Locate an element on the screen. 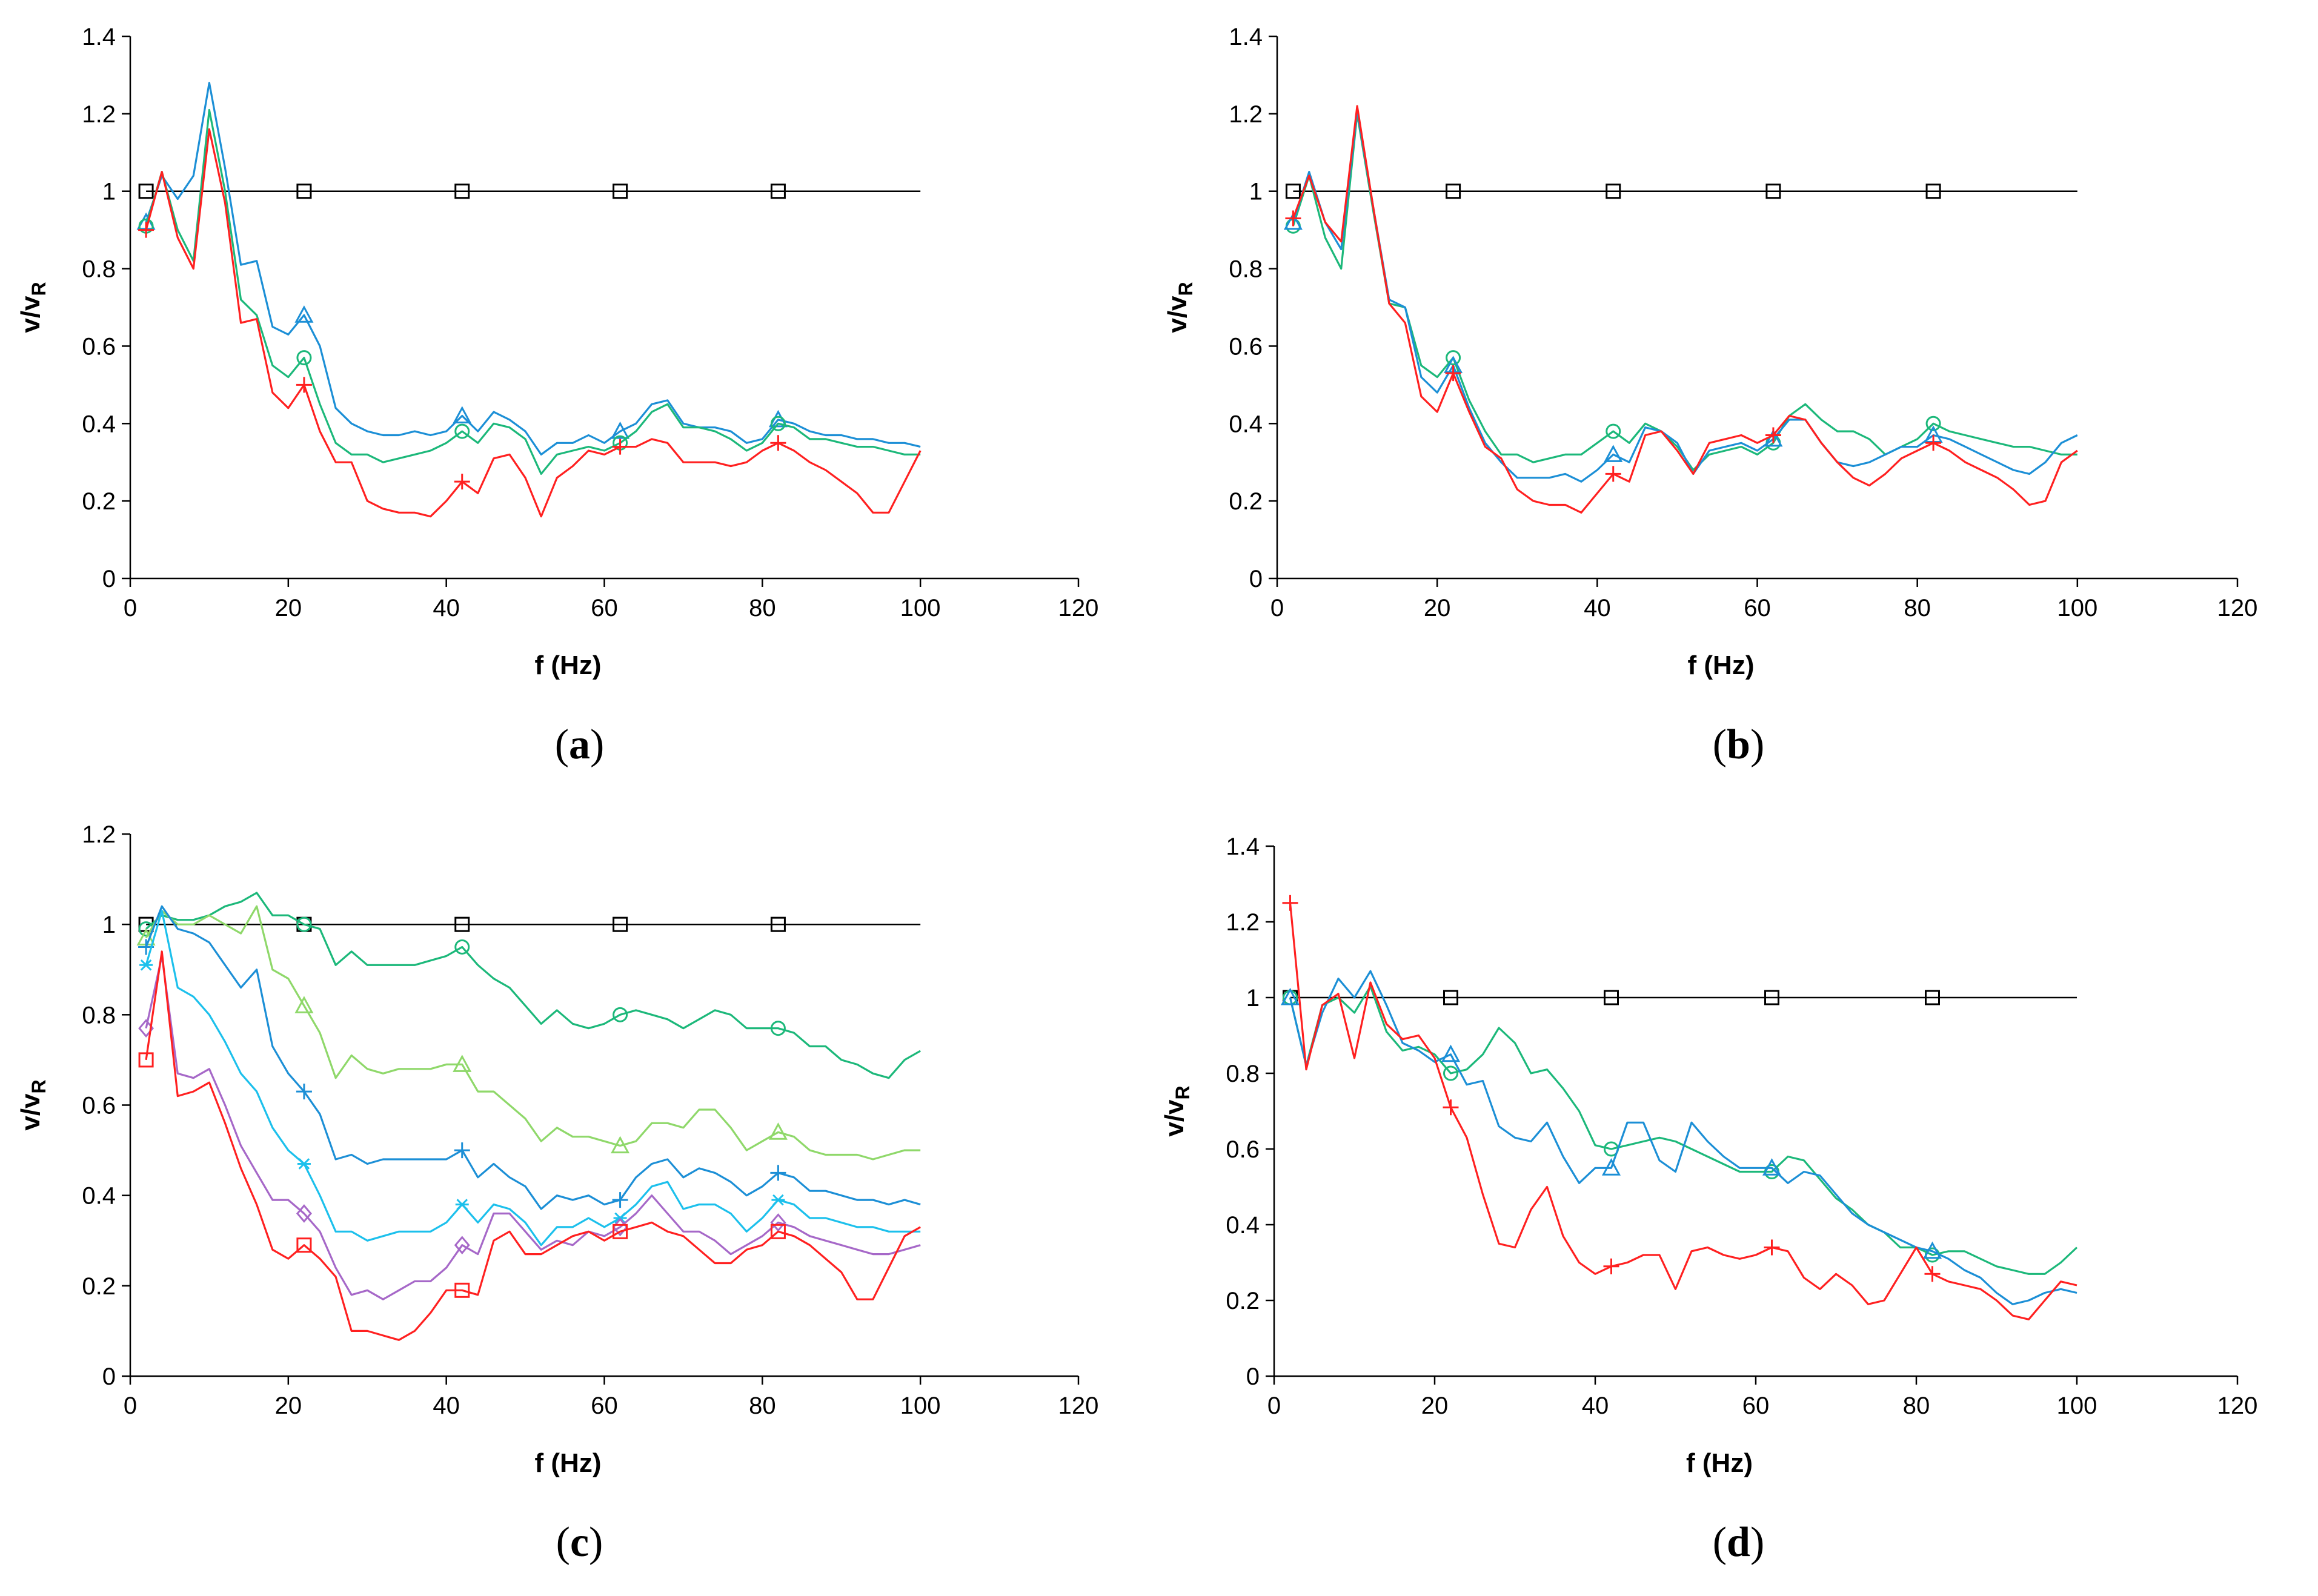 Image resolution: width=2318 pixels, height=1596 pixels. series-line-purple is located at coordinates (533, 1127).